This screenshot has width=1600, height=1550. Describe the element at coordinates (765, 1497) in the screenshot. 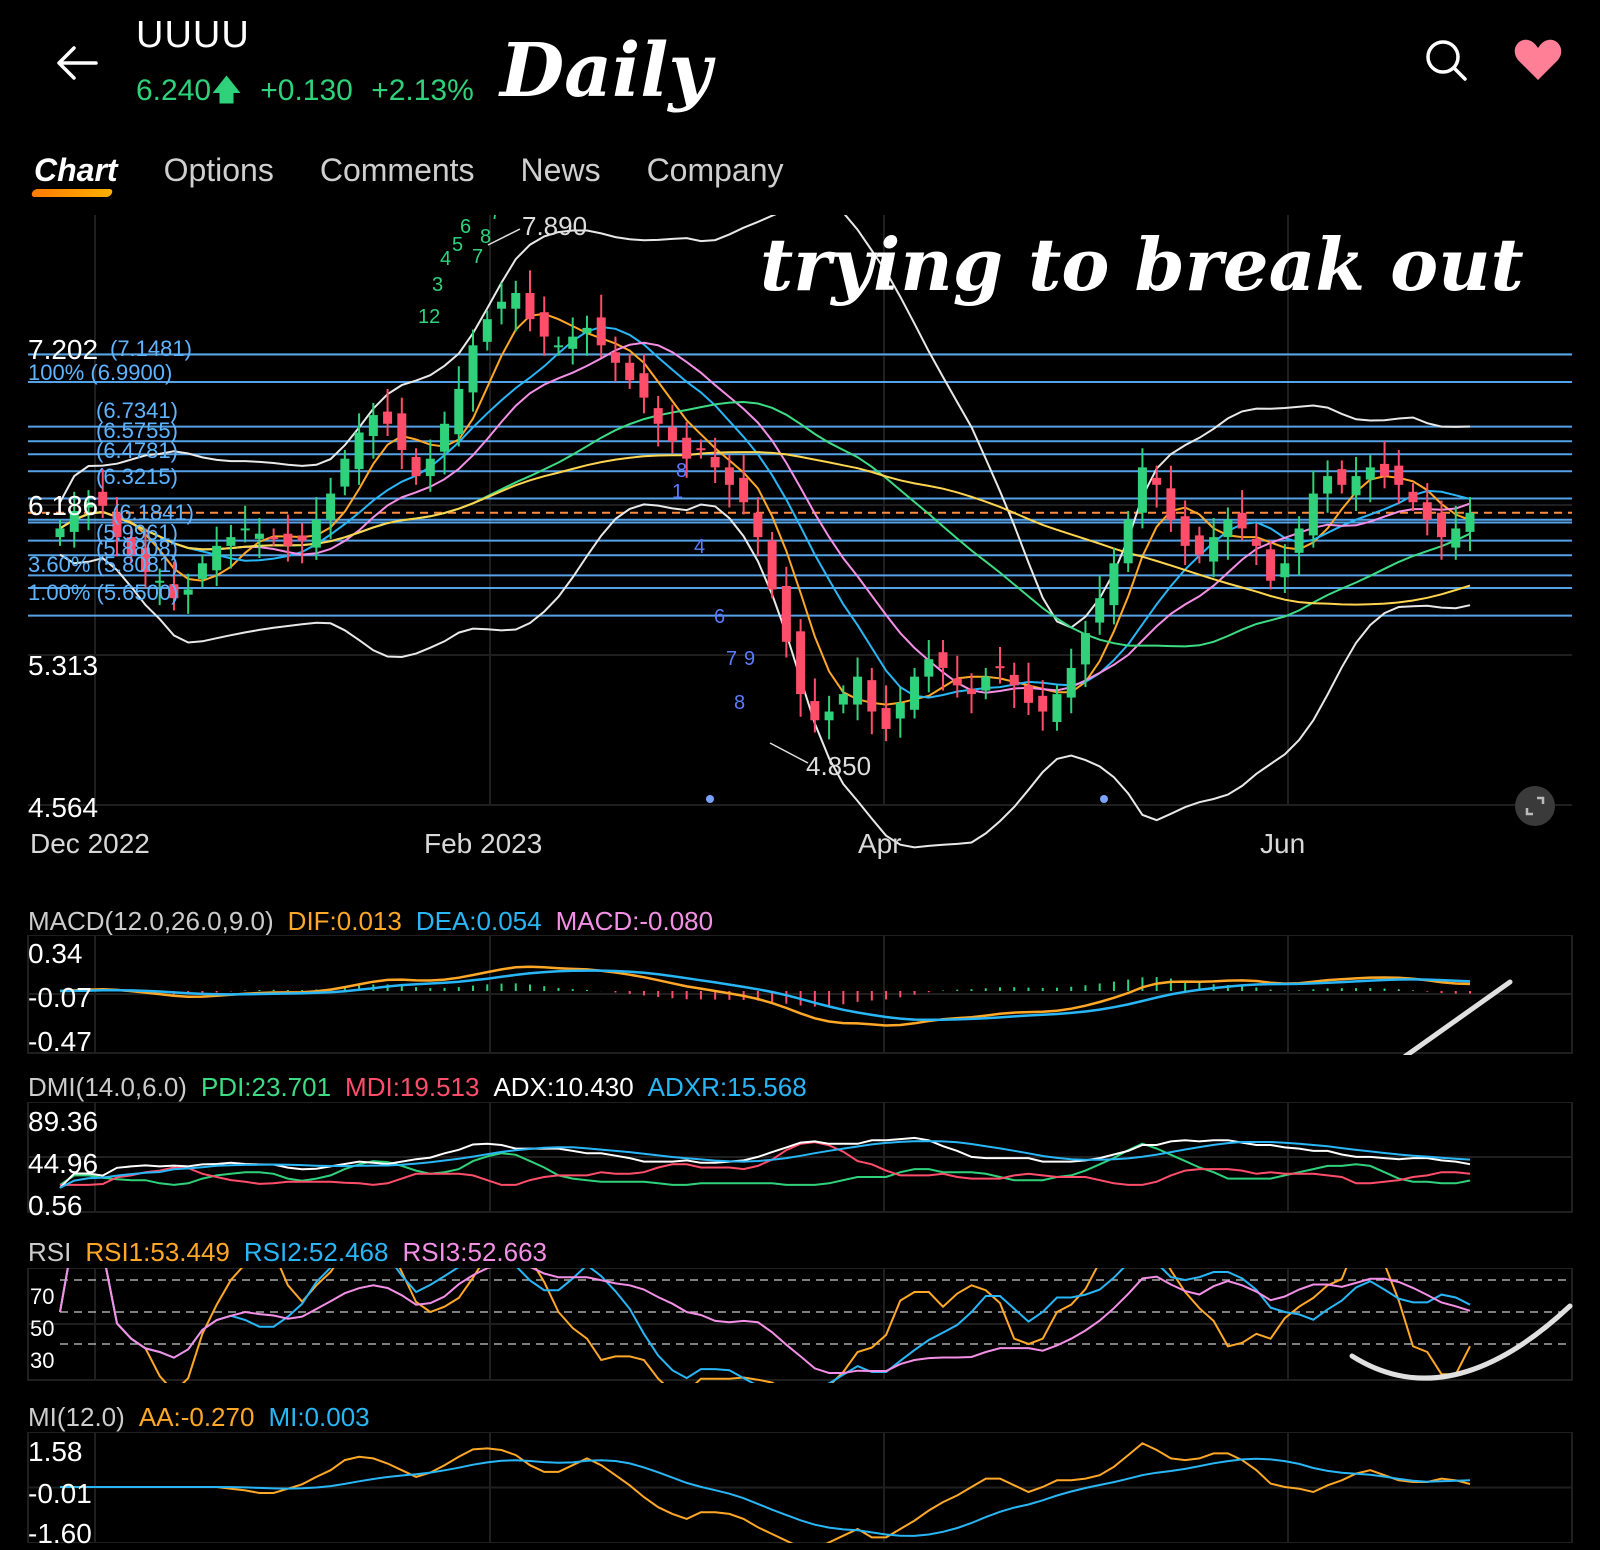

I see `mi-mi-line` at that location.